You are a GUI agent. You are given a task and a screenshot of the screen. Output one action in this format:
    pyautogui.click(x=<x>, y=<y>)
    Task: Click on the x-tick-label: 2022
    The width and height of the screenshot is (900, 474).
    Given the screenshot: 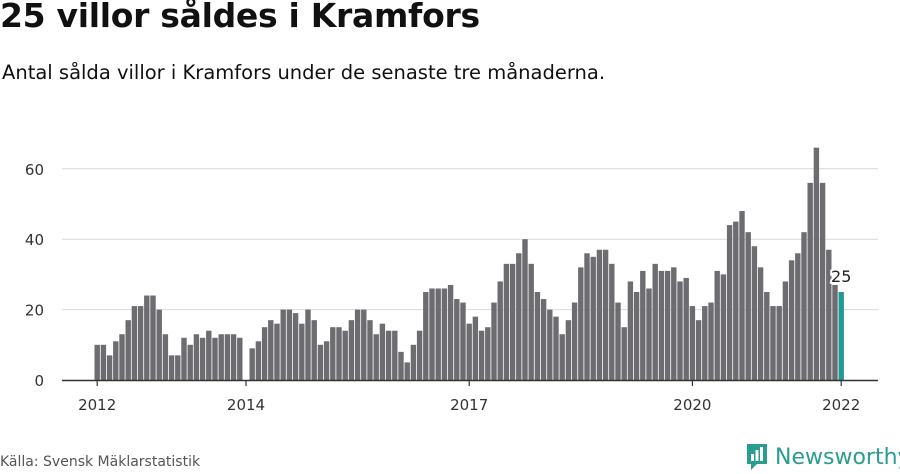 What is the action you would take?
    pyautogui.click(x=841, y=405)
    